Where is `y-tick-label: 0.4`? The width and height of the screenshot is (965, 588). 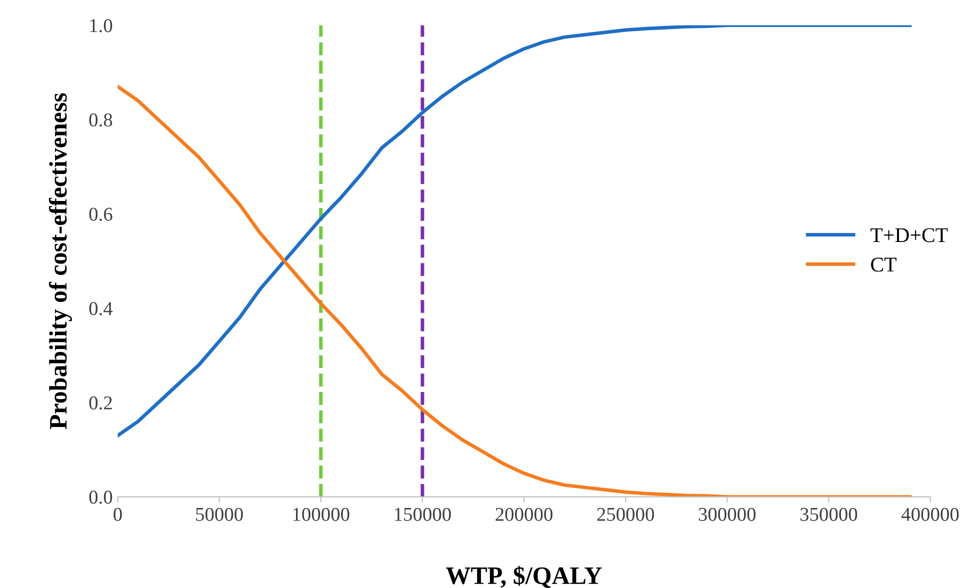
y-tick-label: 0.4 is located at coordinates (101, 309).